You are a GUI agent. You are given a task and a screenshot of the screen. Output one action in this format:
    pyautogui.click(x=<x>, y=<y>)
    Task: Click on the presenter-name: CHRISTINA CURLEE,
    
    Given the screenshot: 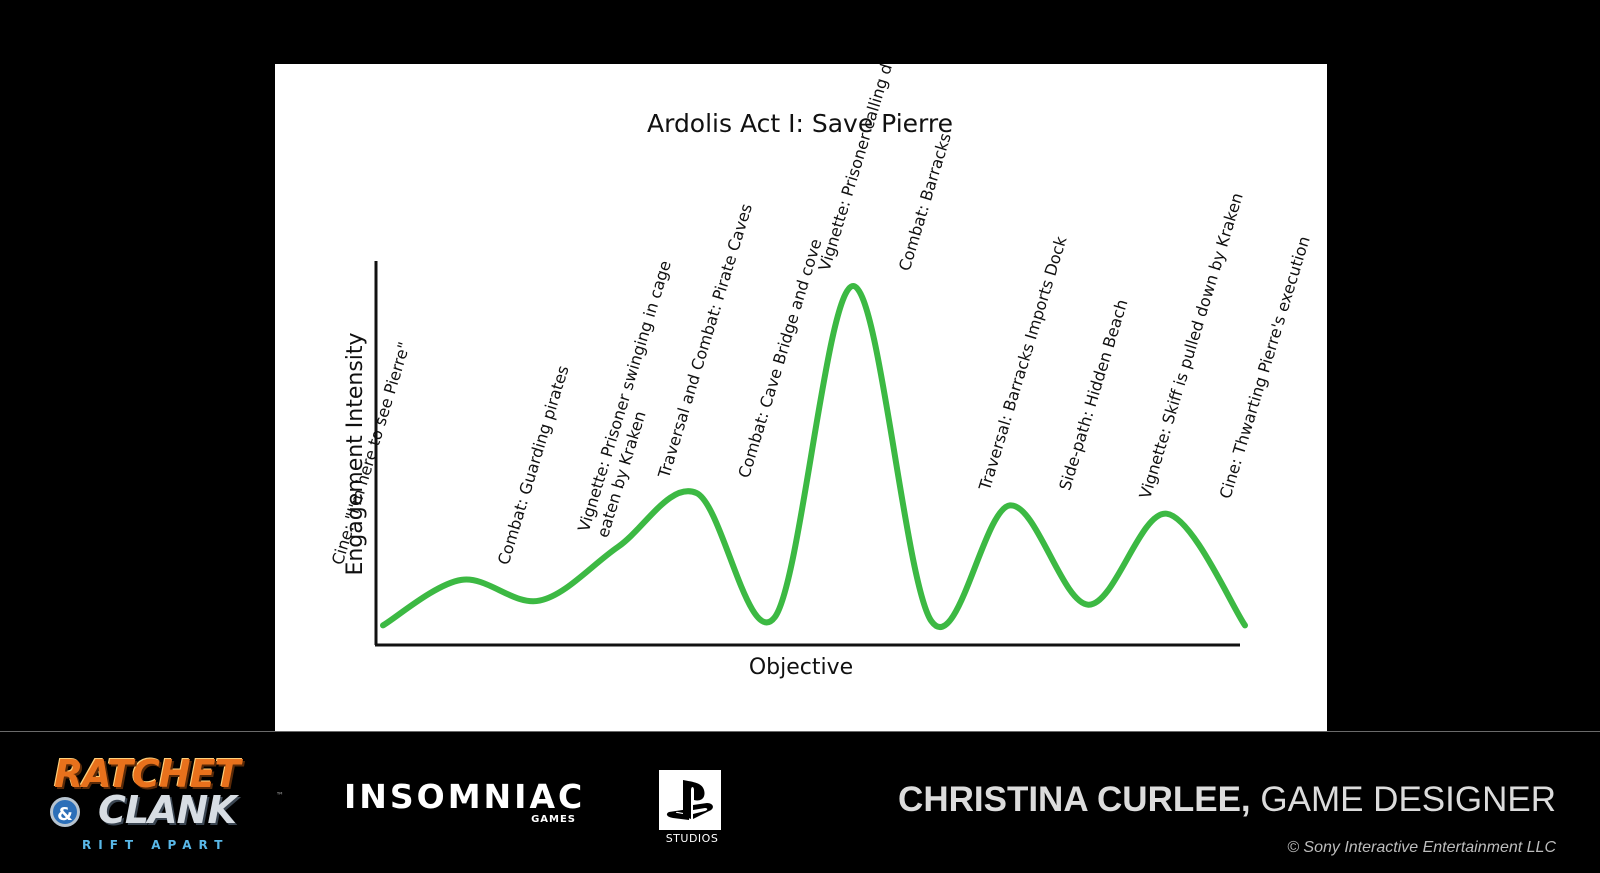 What is the action you would take?
    pyautogui.click(x=1074, y=799)
    